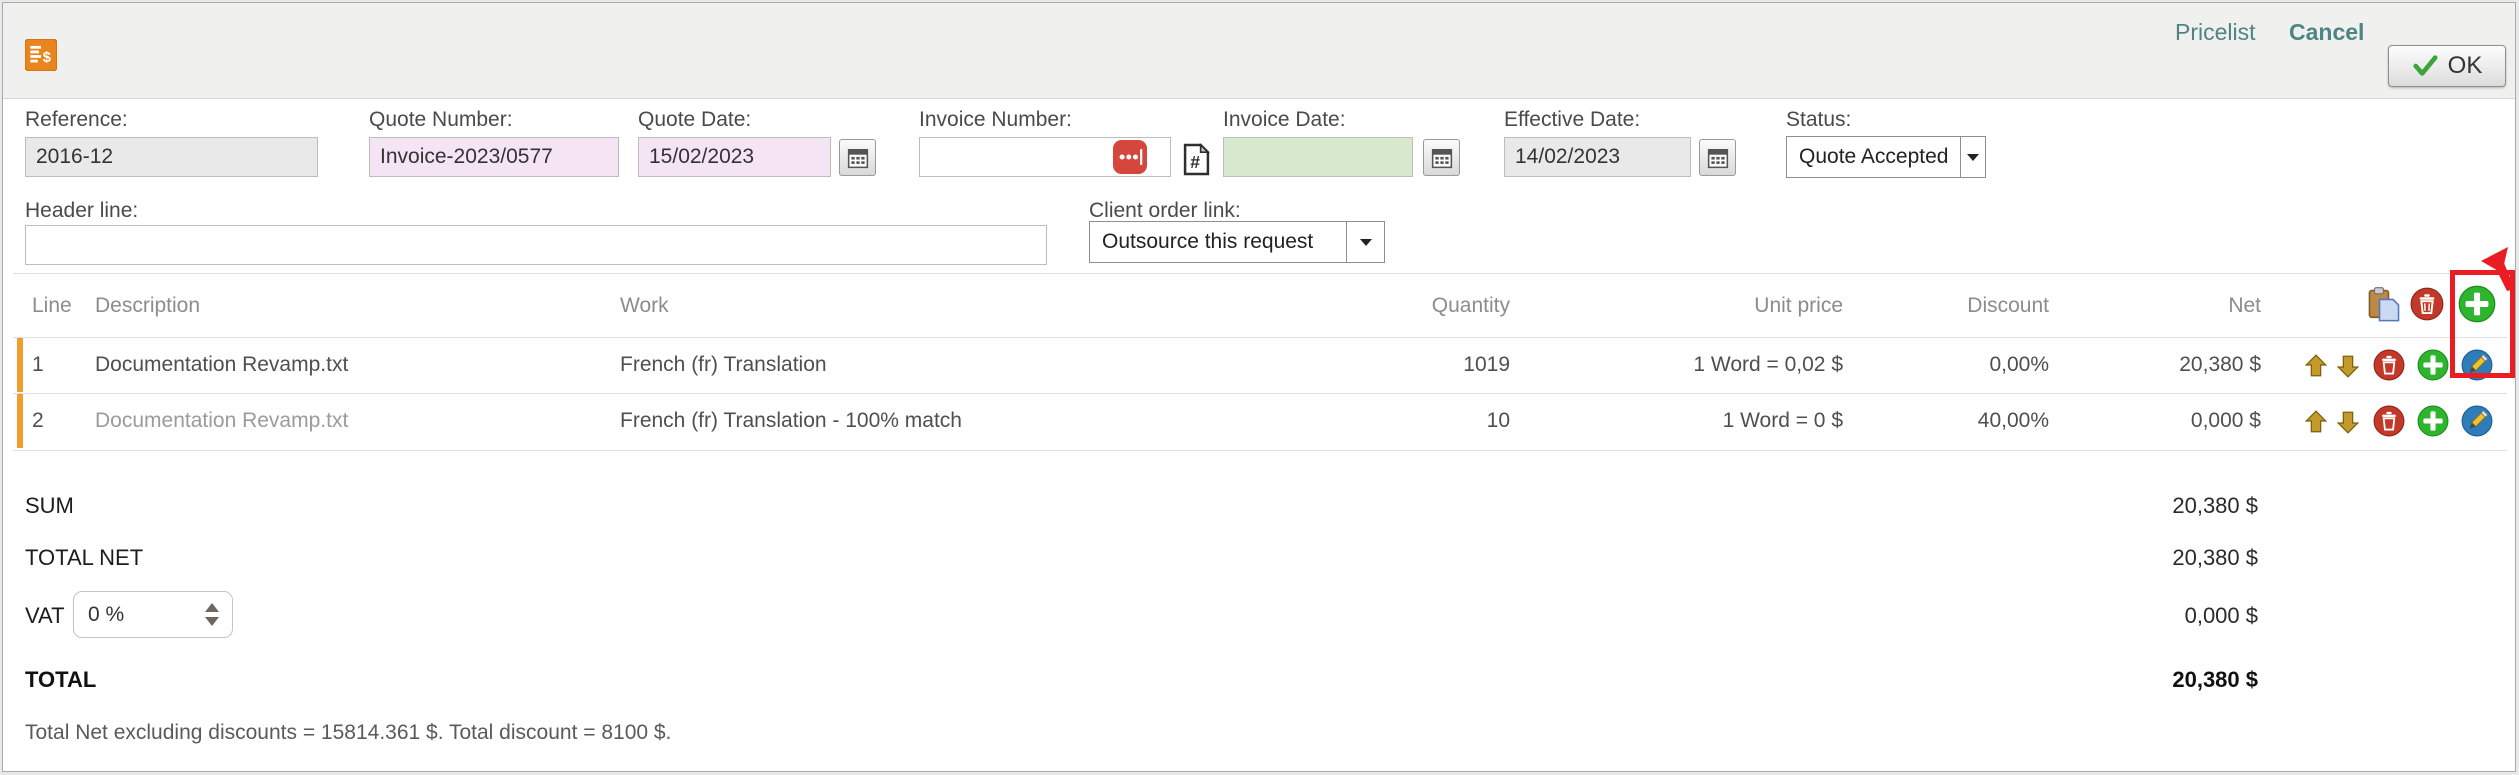  I want to click on total-net-value: 20,380 $, so click(2215, 557).